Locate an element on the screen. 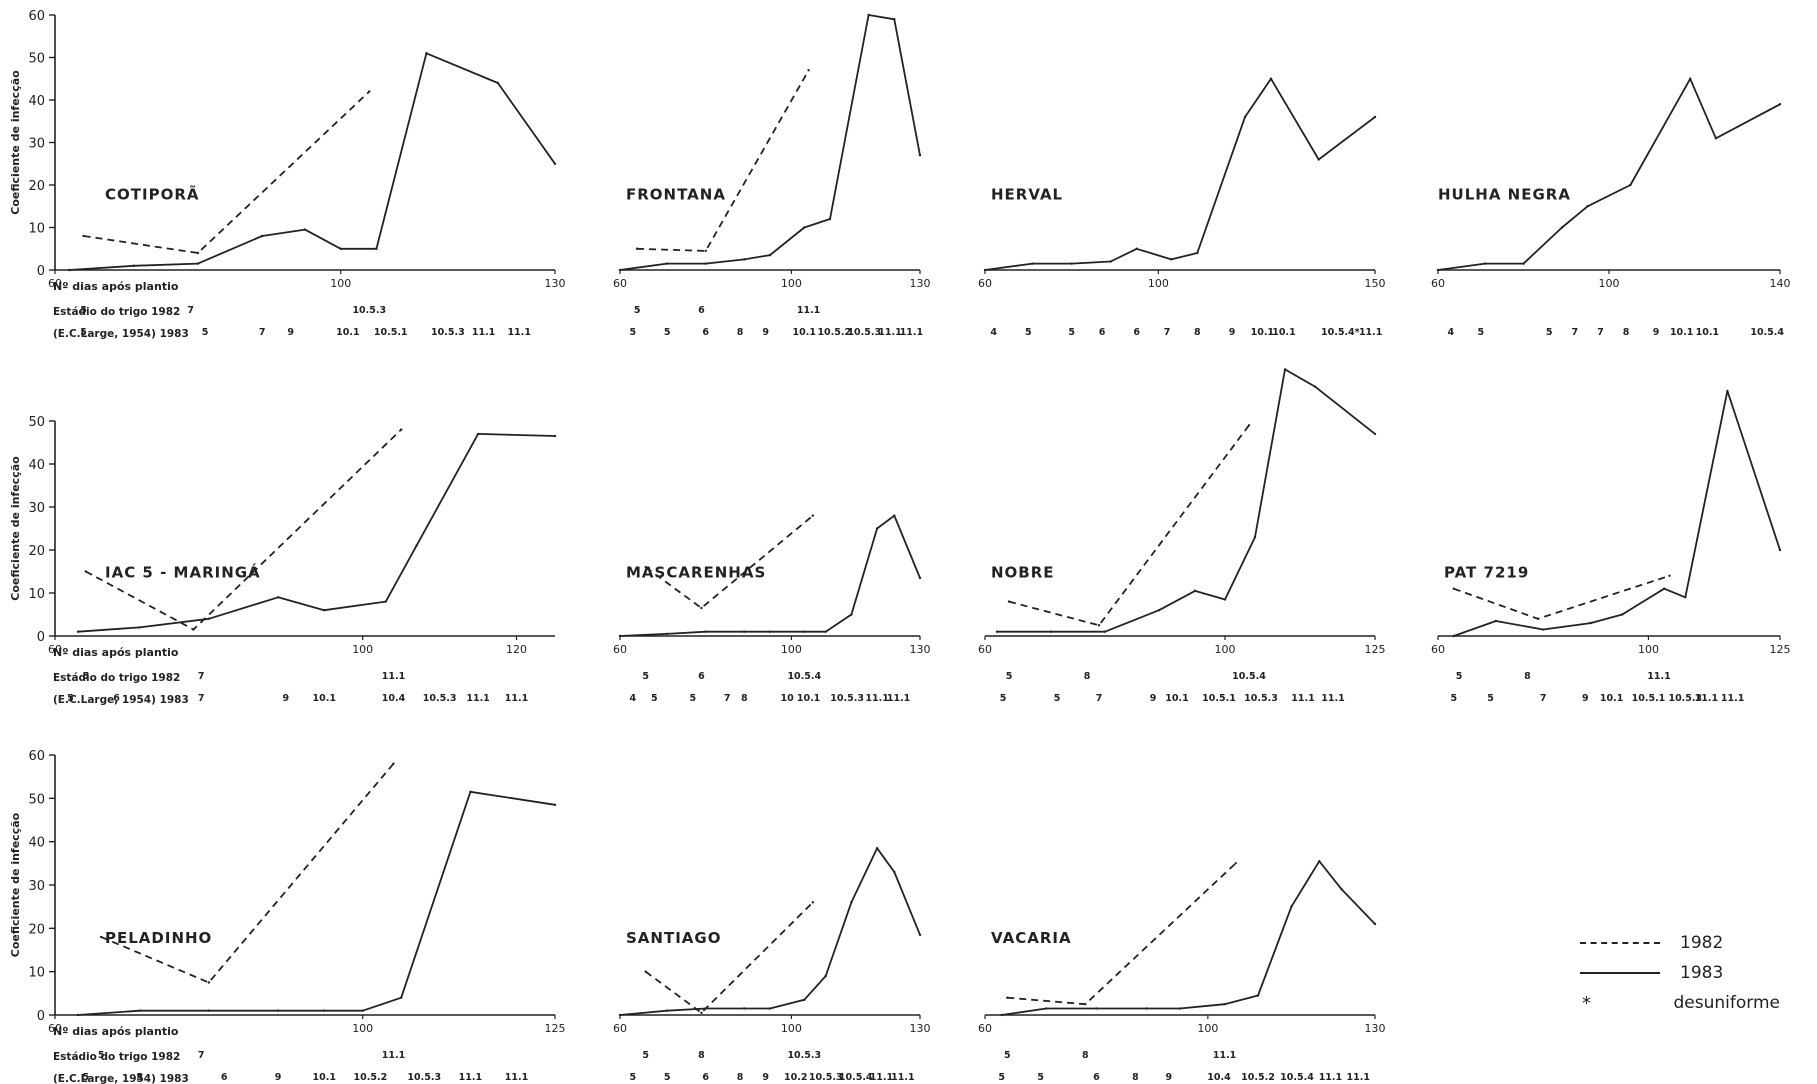  y-tick-label: 0 is located at coordinates (41, 637).